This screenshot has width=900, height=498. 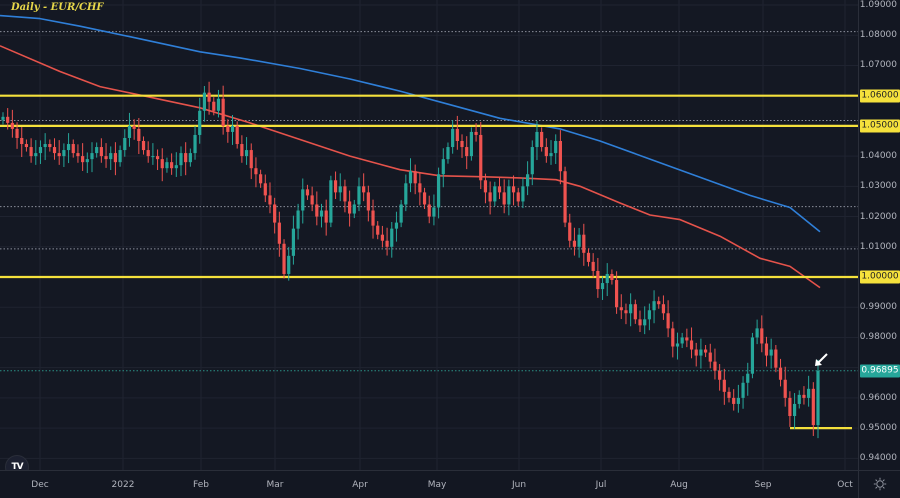 What do you see at coordinates (880, 277) in the screenshot?
I see `price-level-tag: 1.00000` at bounding box center [880, 277].